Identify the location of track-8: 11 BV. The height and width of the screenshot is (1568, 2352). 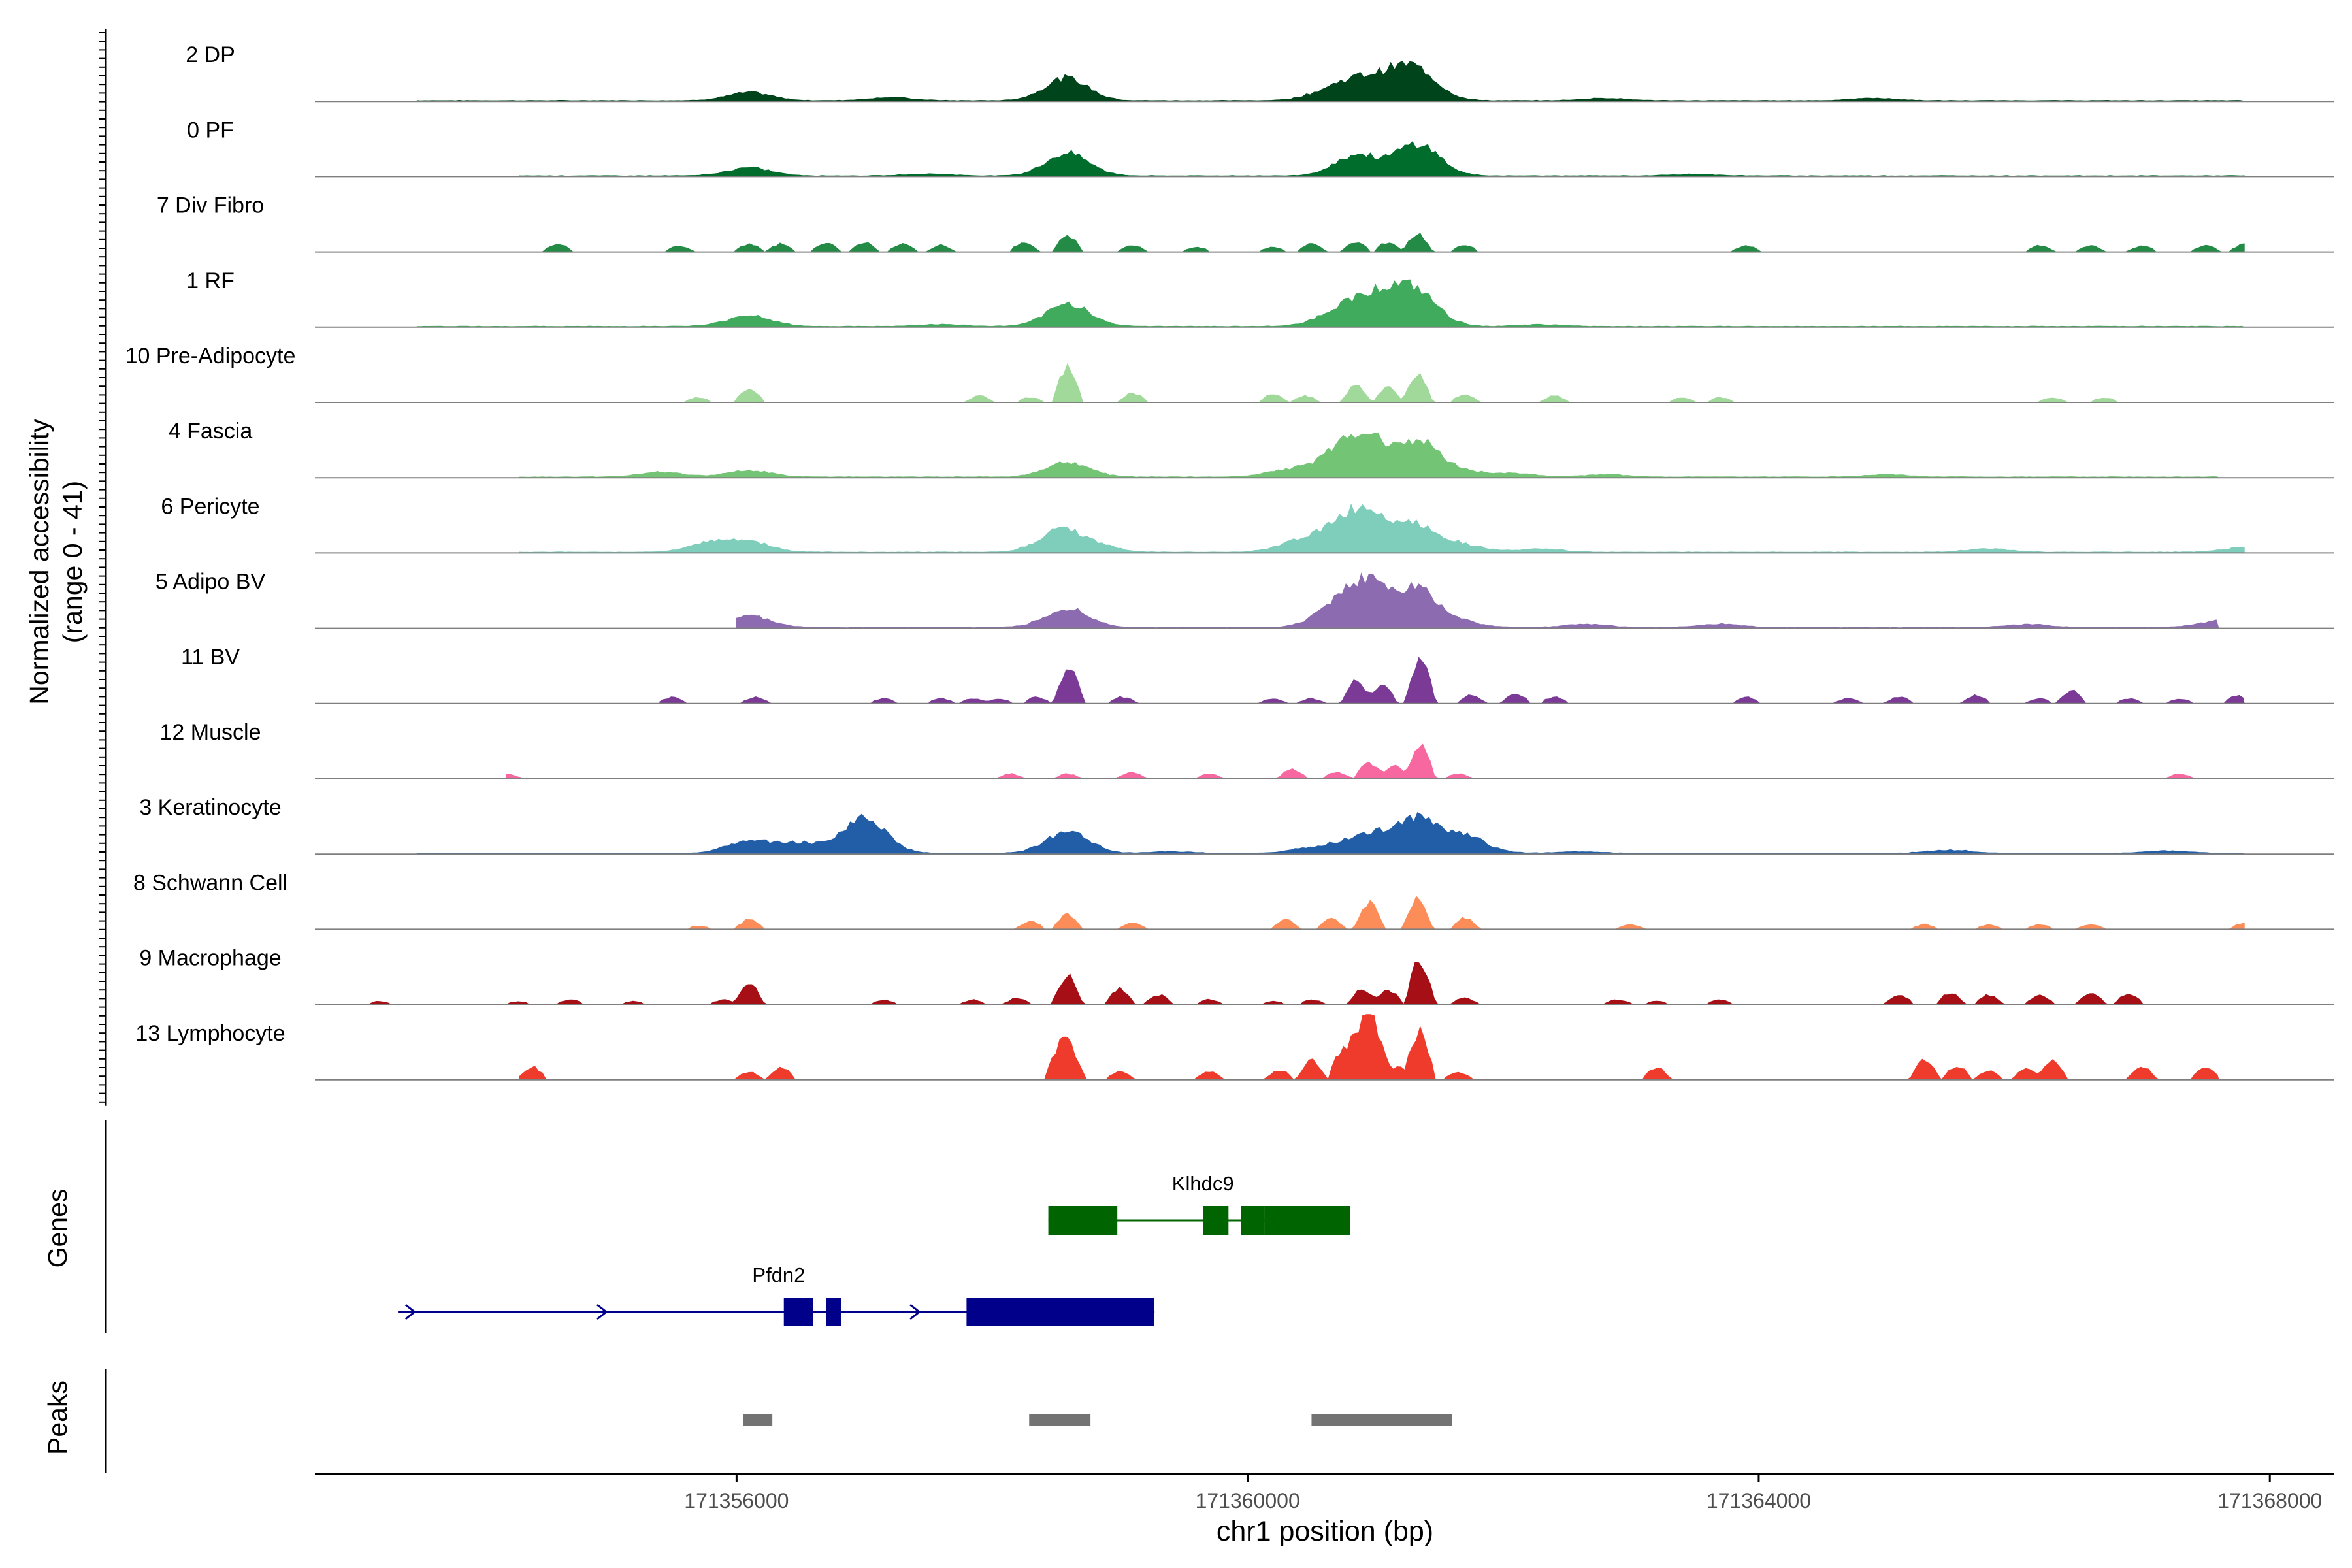
(1257, 674).